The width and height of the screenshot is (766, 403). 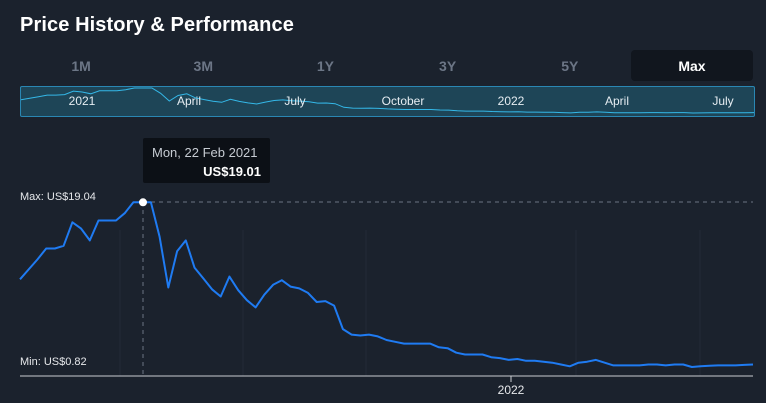 I want to click on tab-1y: 1Y, so click(x=325, y=65).